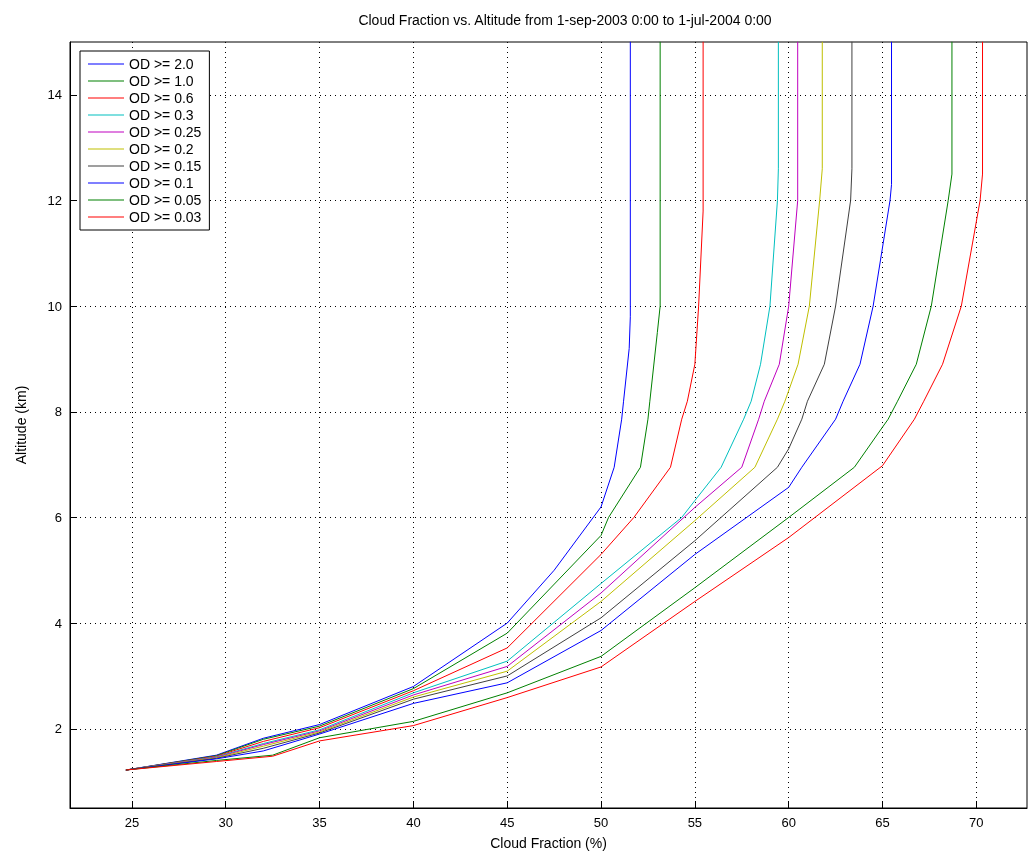 The height and width of the screenshot is (861, 1028). I want to click on legend-label: OD >= 0.2, so click(161, 149).